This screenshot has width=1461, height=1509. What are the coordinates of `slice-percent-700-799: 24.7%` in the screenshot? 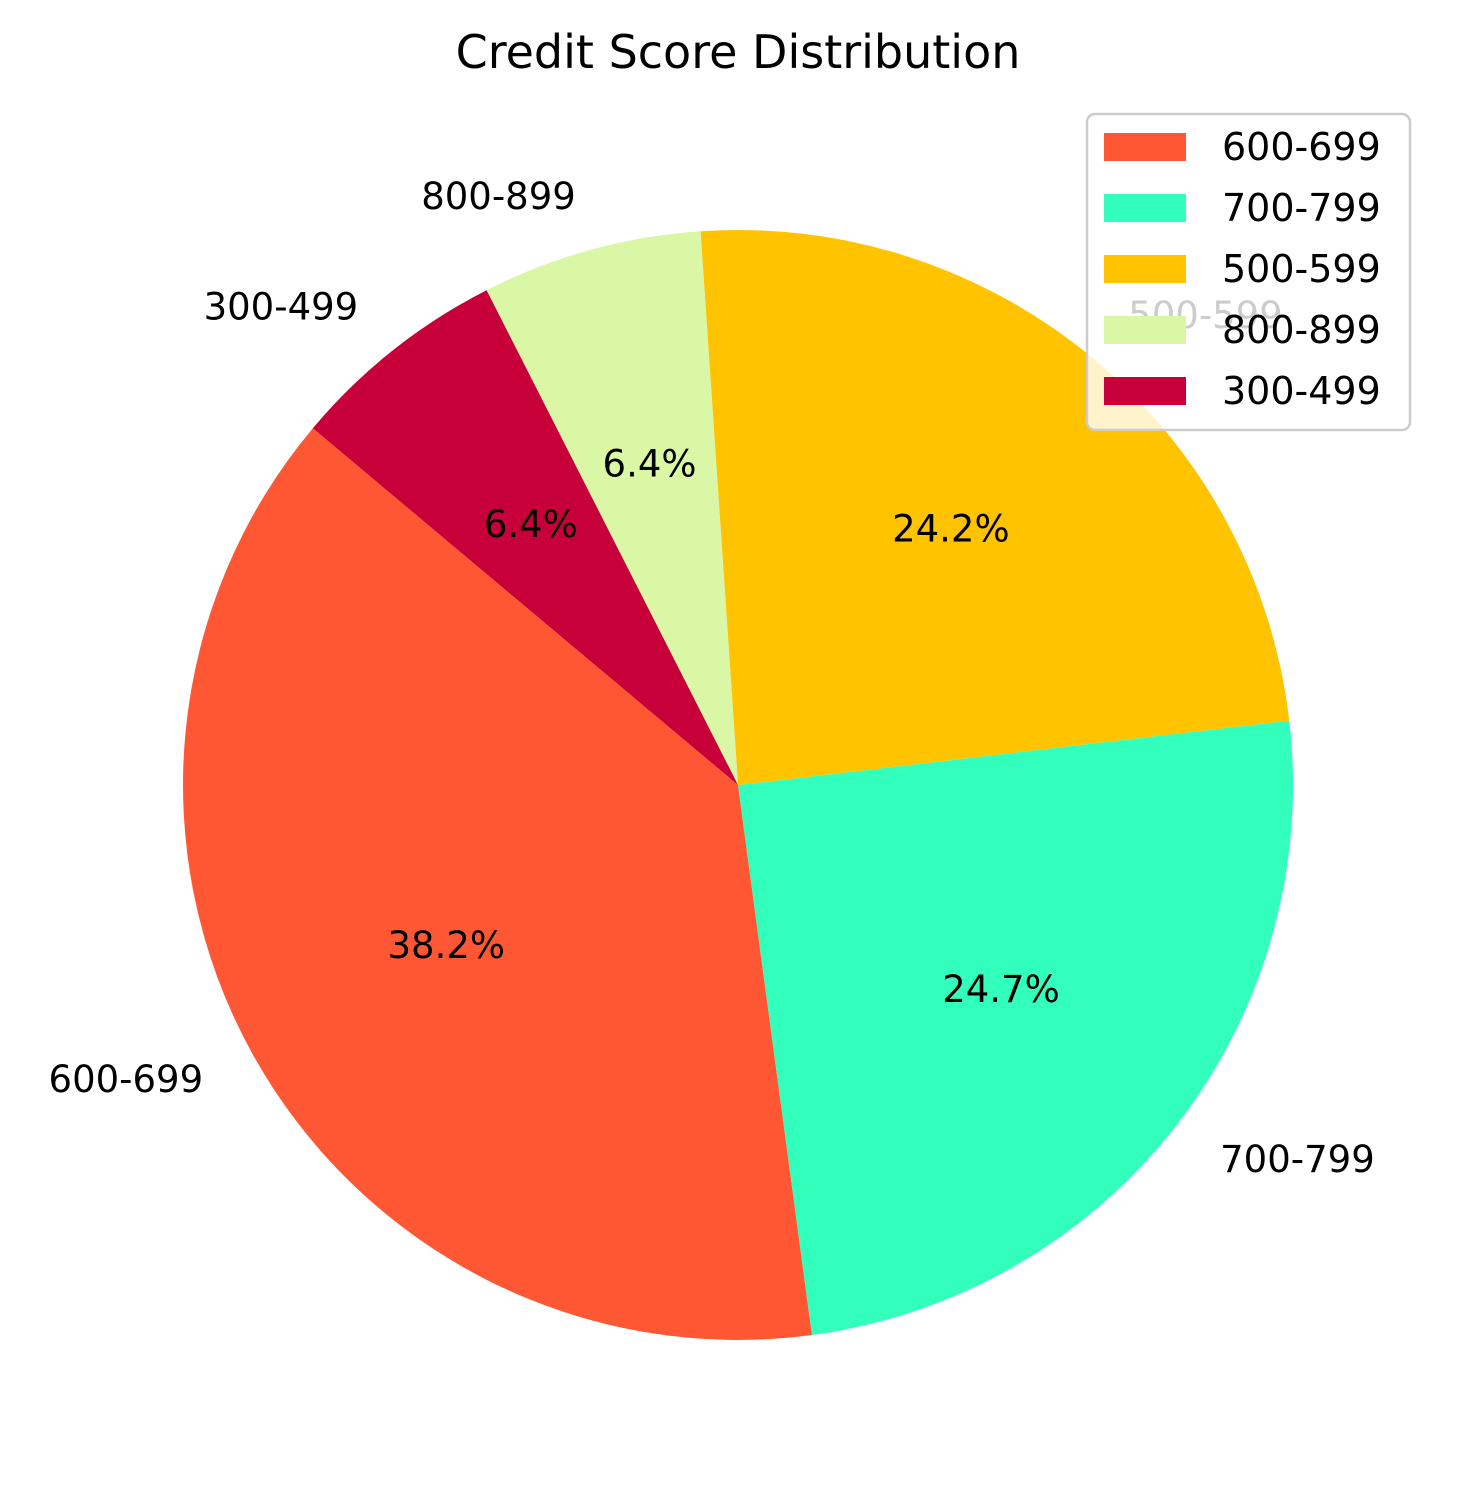 It's located at (1001, 989).